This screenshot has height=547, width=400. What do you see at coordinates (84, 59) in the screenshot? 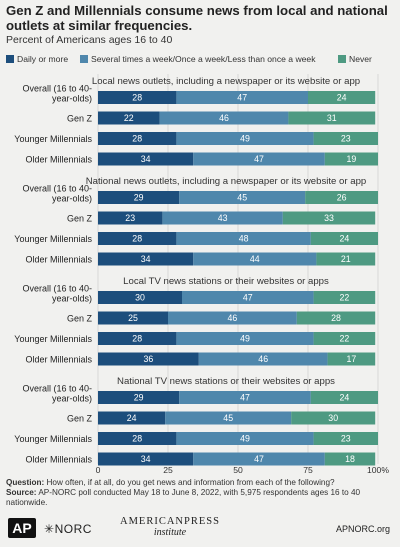
I see `legend-swatch-weekly` at bounding box center [84, 59].